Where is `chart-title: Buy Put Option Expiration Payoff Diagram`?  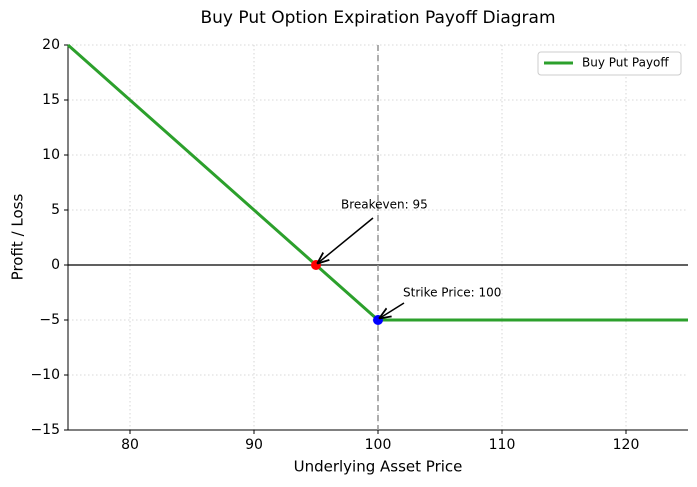
chart-title: Buy Put Option Expiration Payoff Diagram is located at coordinates (378, 18).